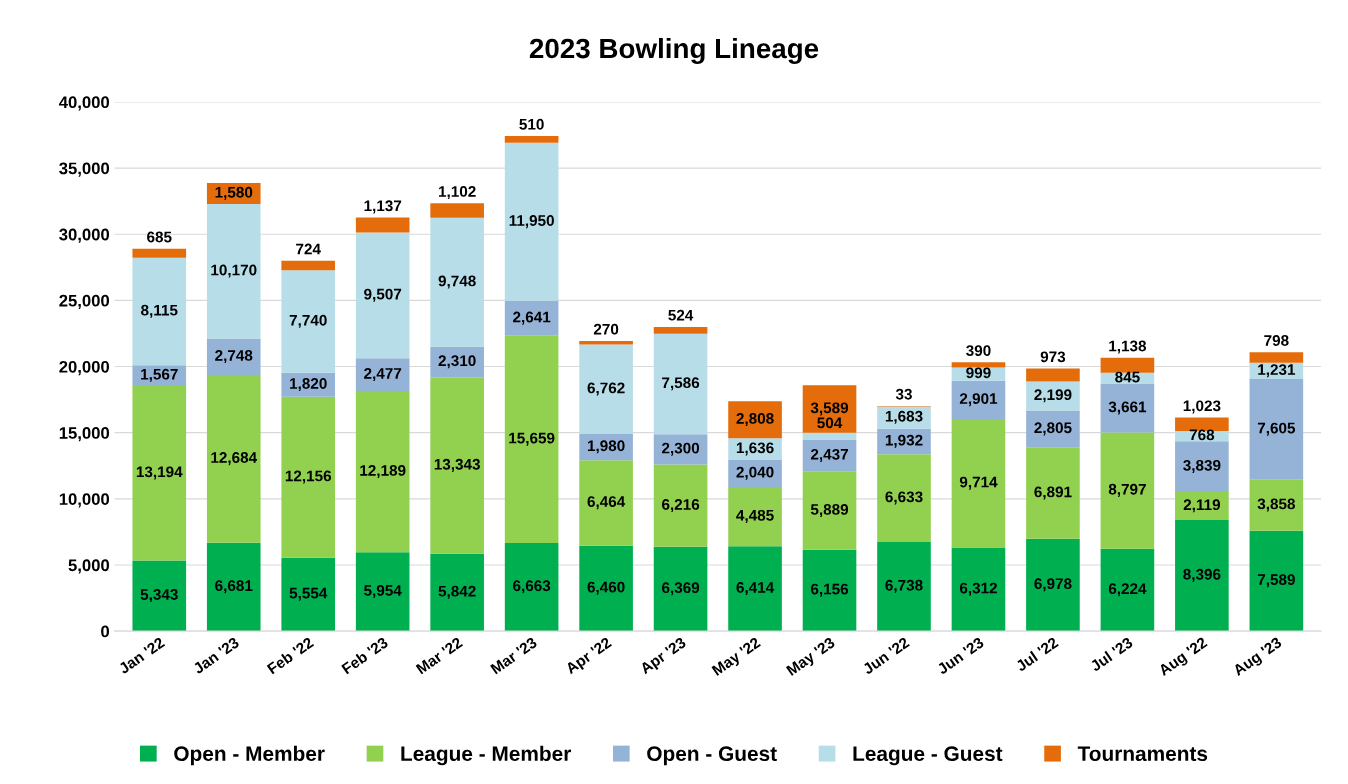 Image resolution: width=1348 pixels, height=784 pixels. Describe the element at coordinates (664, 656) in the screenshot. I see `x-tick-label: Apr '23` at that location.